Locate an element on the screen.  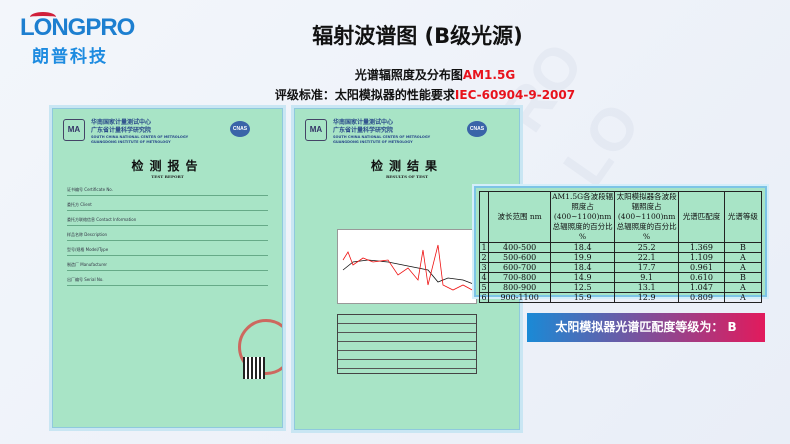
spectrum-chart-image is located at coordinates (407, 266).